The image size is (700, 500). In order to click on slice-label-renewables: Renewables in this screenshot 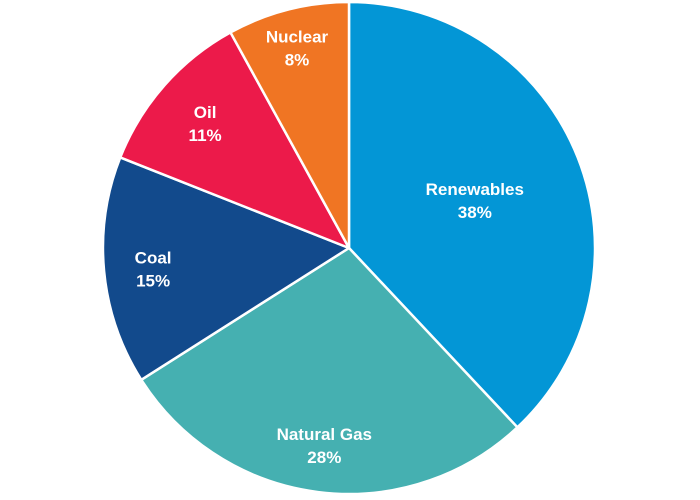, I will do `click(475, 189)`.